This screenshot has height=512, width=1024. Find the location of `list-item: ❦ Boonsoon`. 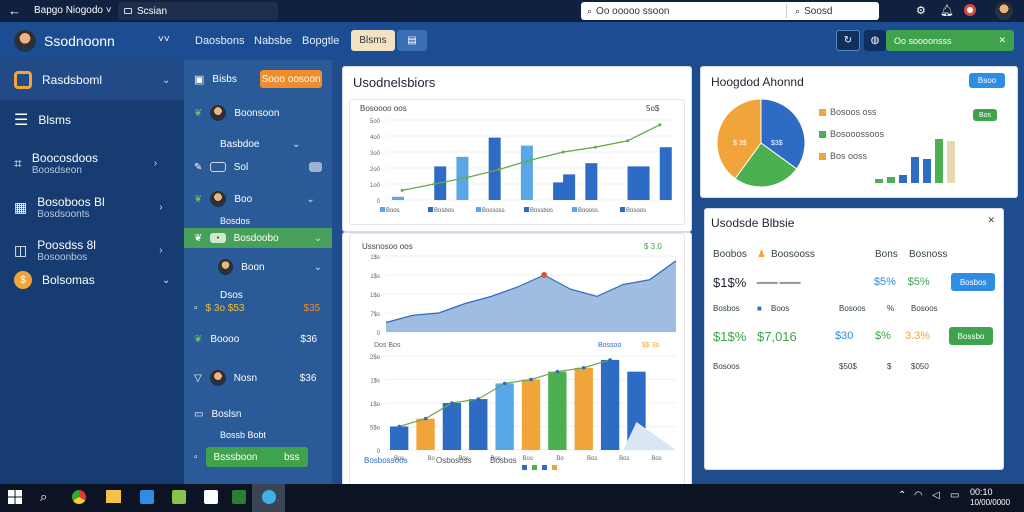

list-item: ❦ Boonsoon is located at coordinates (258, 113).